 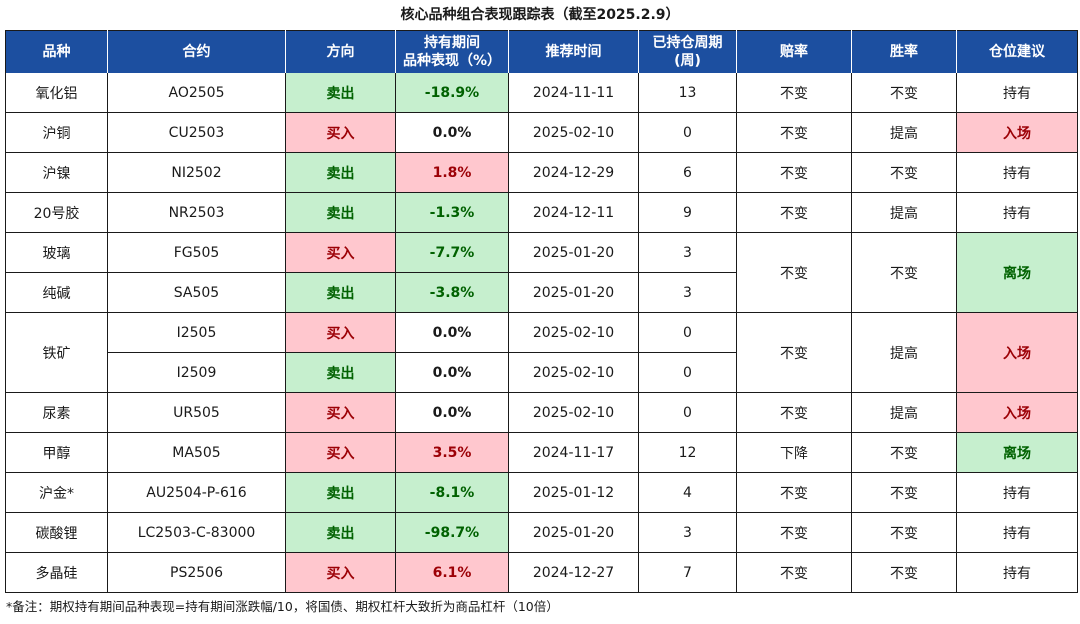 I want to click on contract-cell: PS2506, so click(x=196, y=572).